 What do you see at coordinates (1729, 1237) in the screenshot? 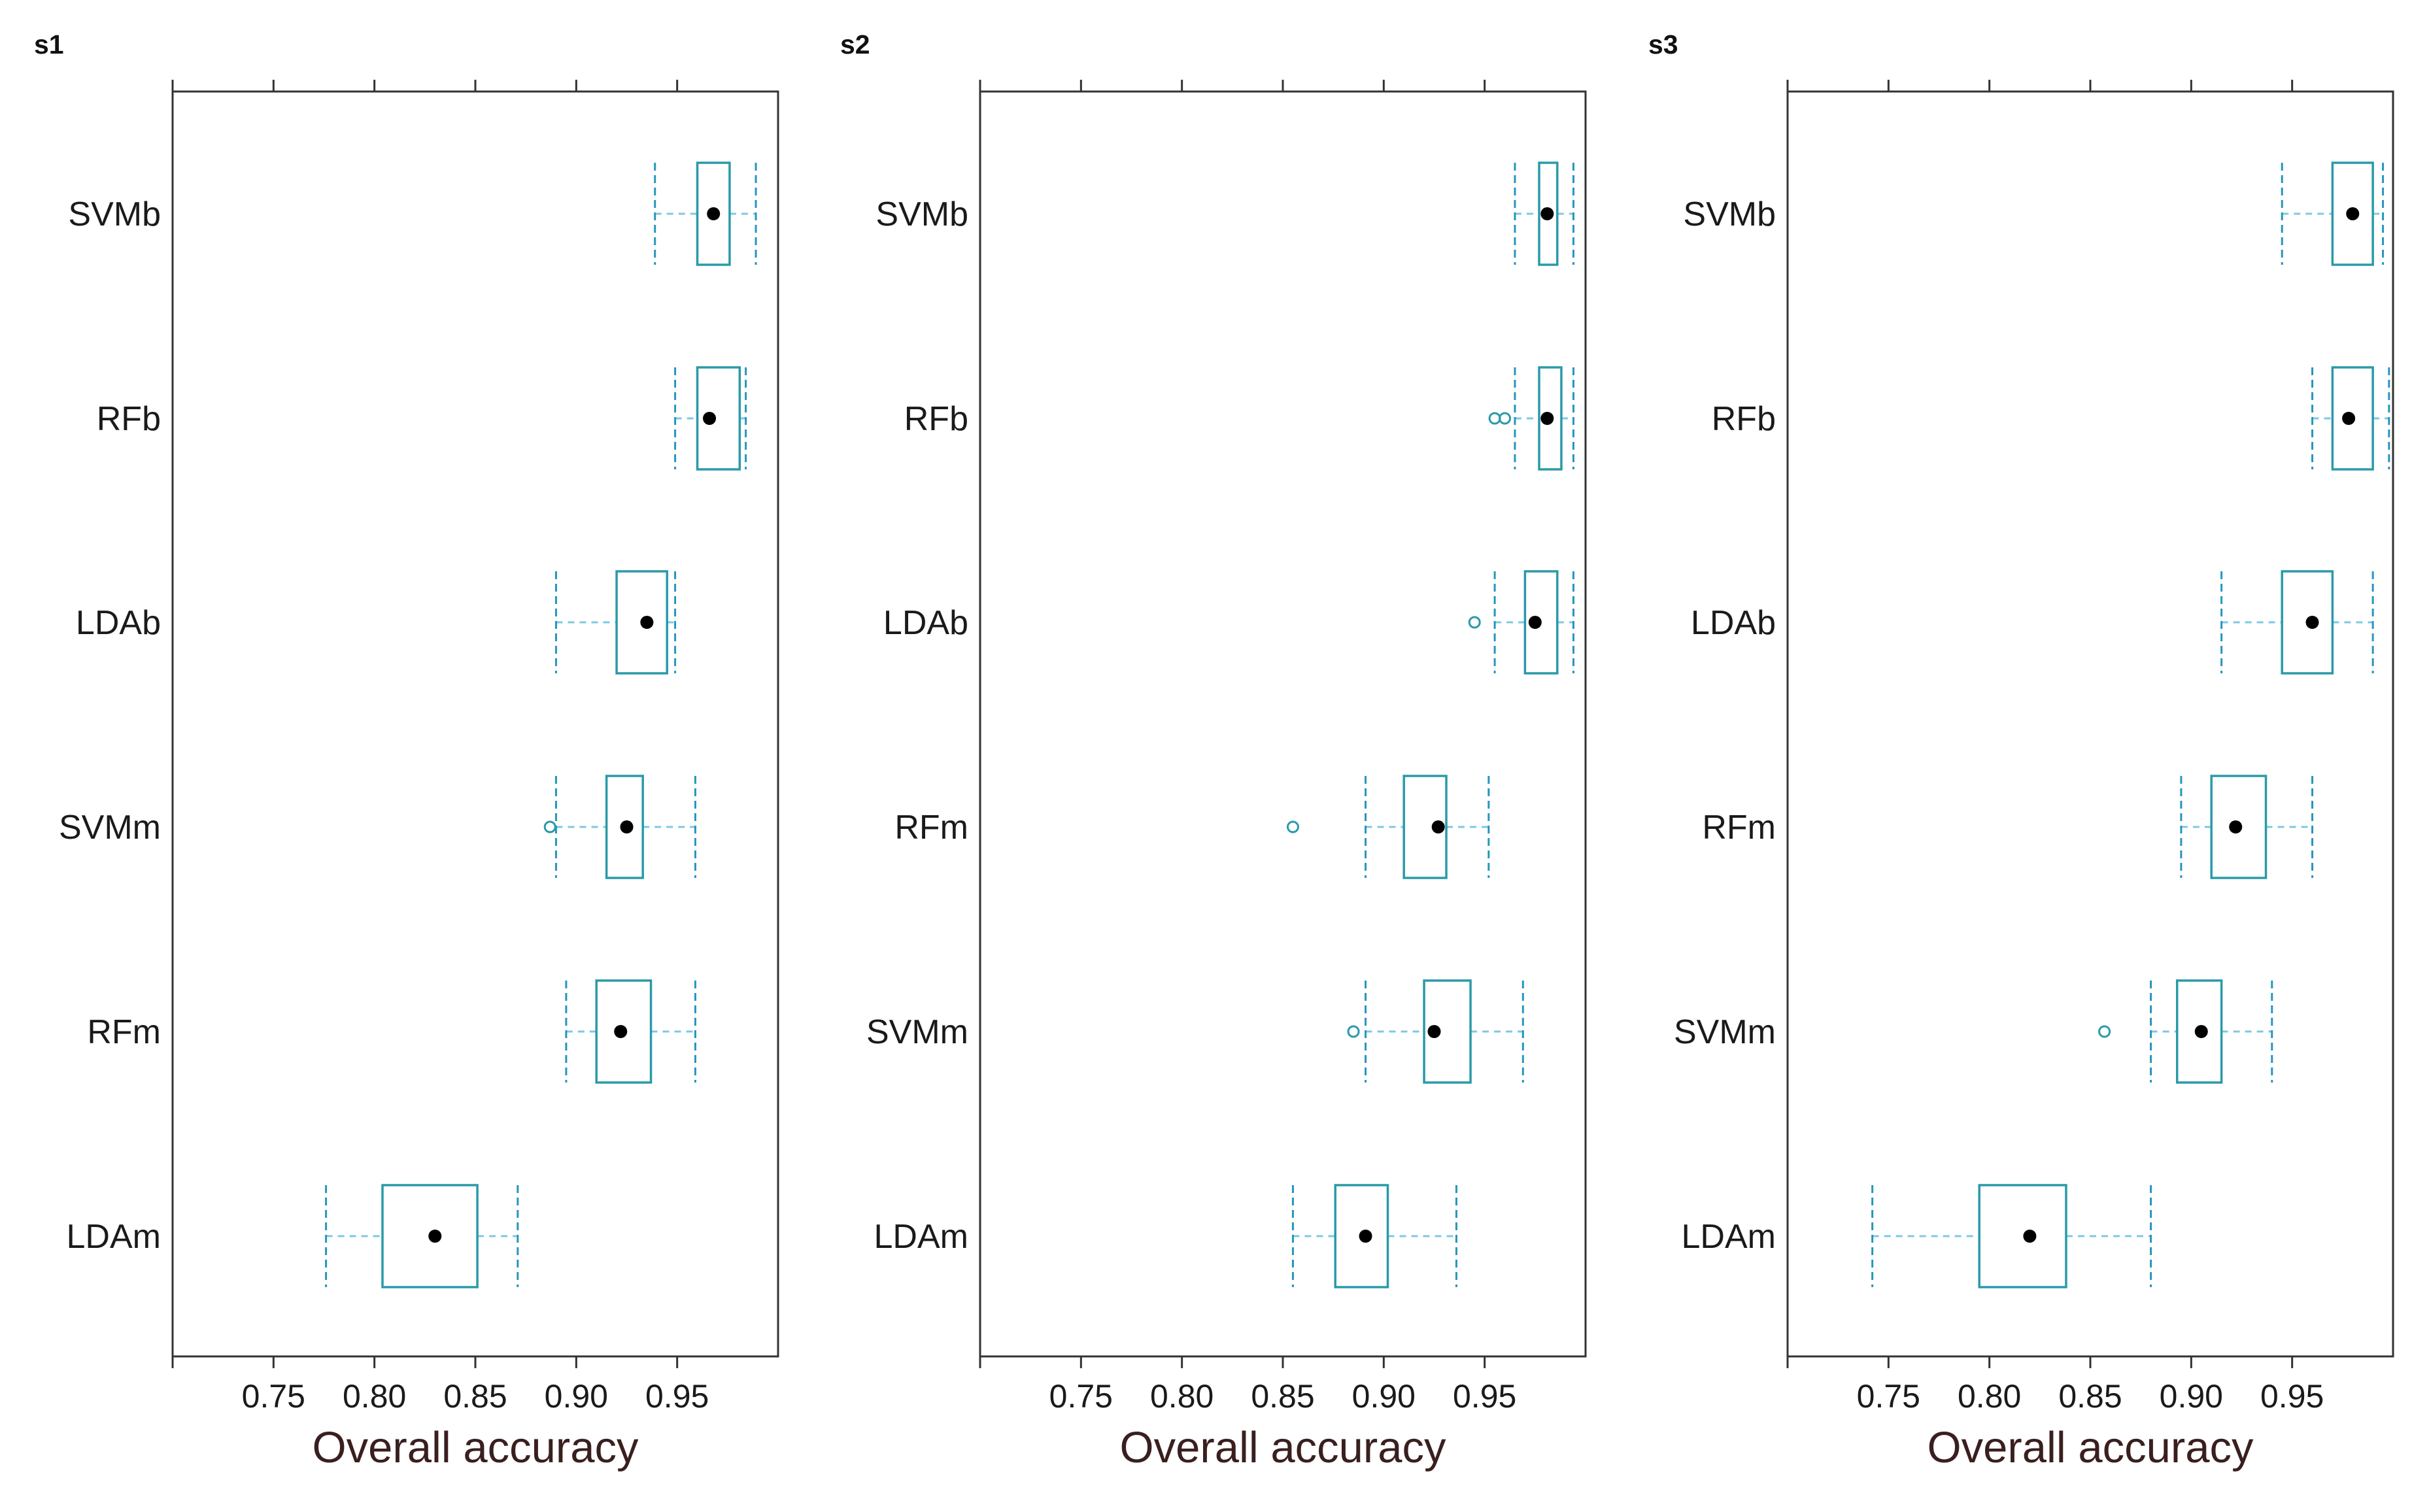
I see `panel-s3-category-label: LDAm` at bounding box center [1729, 1237].